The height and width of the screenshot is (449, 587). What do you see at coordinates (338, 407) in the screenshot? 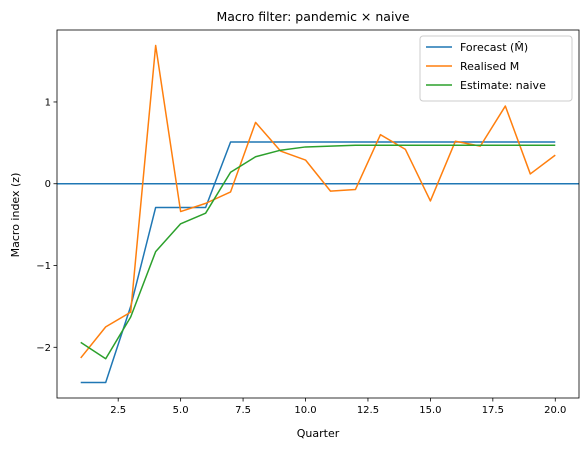
I see `x-axis: 2.5 5.0 7.5 10.0 12.5 15.0 17.5 20.0` at bounding box center [338, 407].